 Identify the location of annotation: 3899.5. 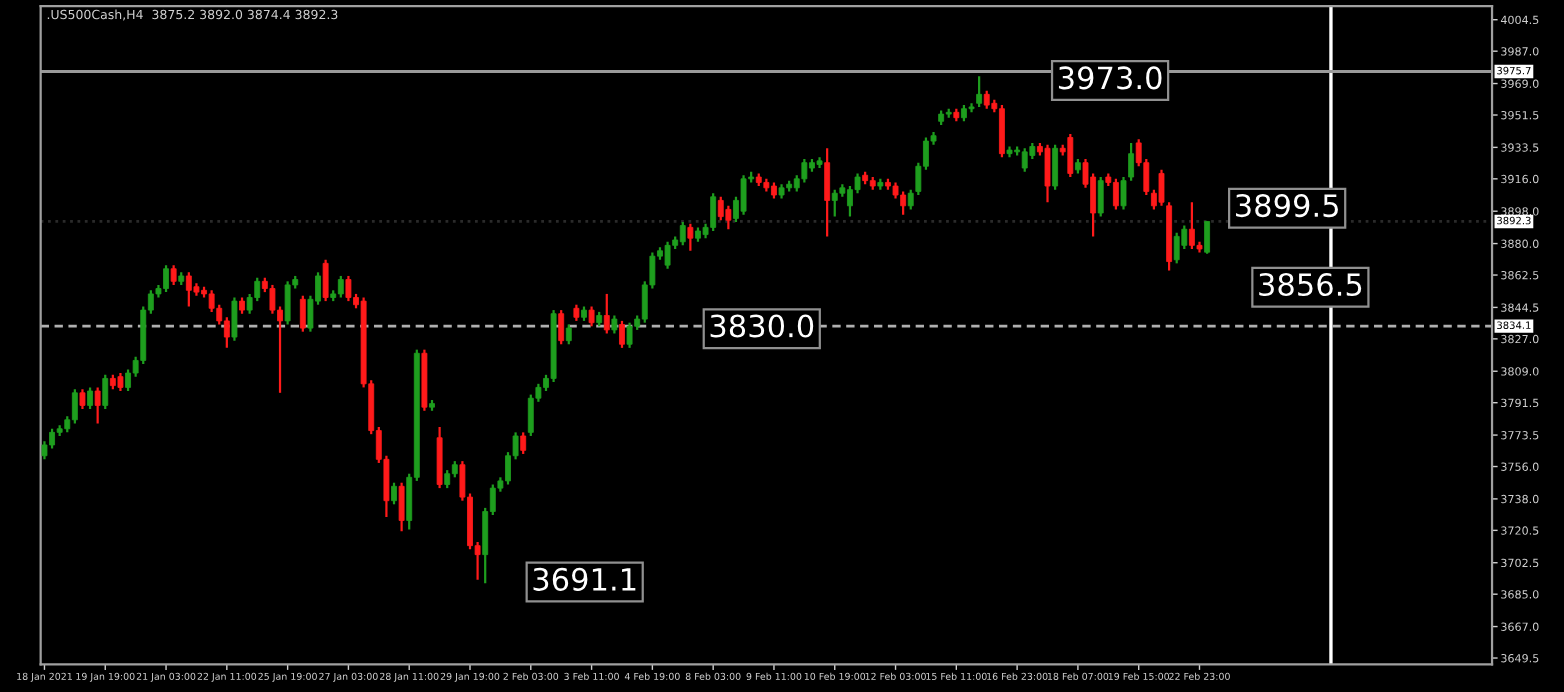
(1287, 206).